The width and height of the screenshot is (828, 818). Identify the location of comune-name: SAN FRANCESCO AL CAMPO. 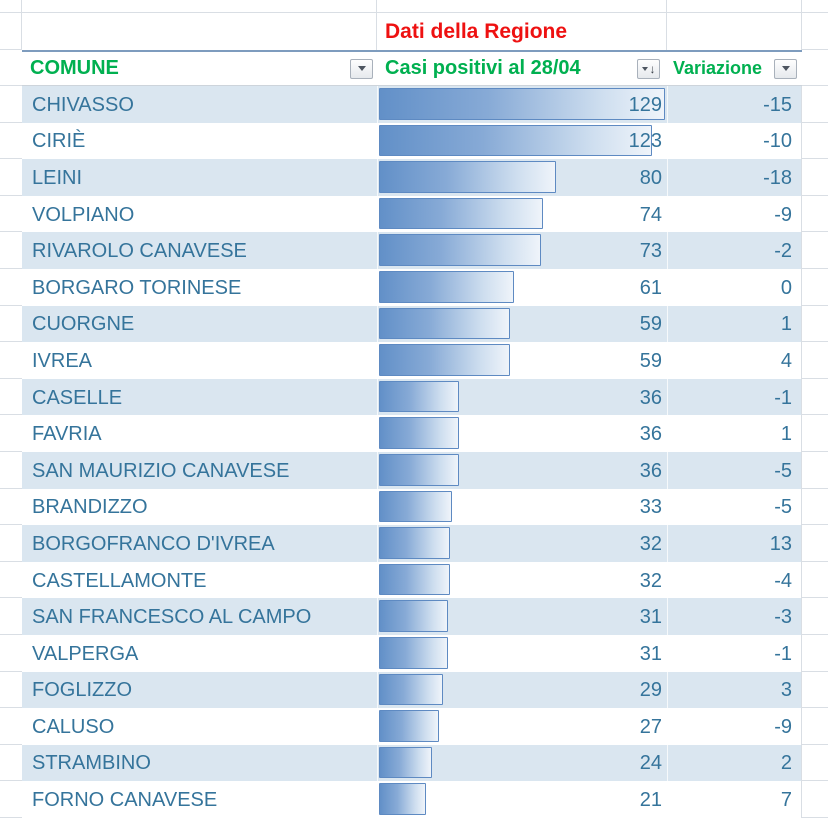
(172, 617).